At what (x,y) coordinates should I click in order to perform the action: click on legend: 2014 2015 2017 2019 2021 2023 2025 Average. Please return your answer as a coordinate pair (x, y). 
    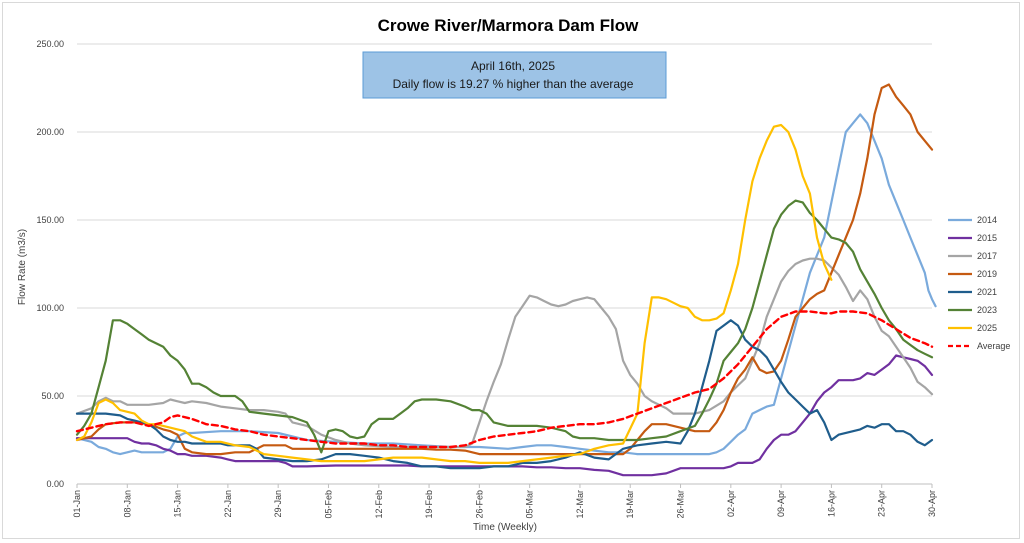
    Looking at the image, I should click on (979, 283).